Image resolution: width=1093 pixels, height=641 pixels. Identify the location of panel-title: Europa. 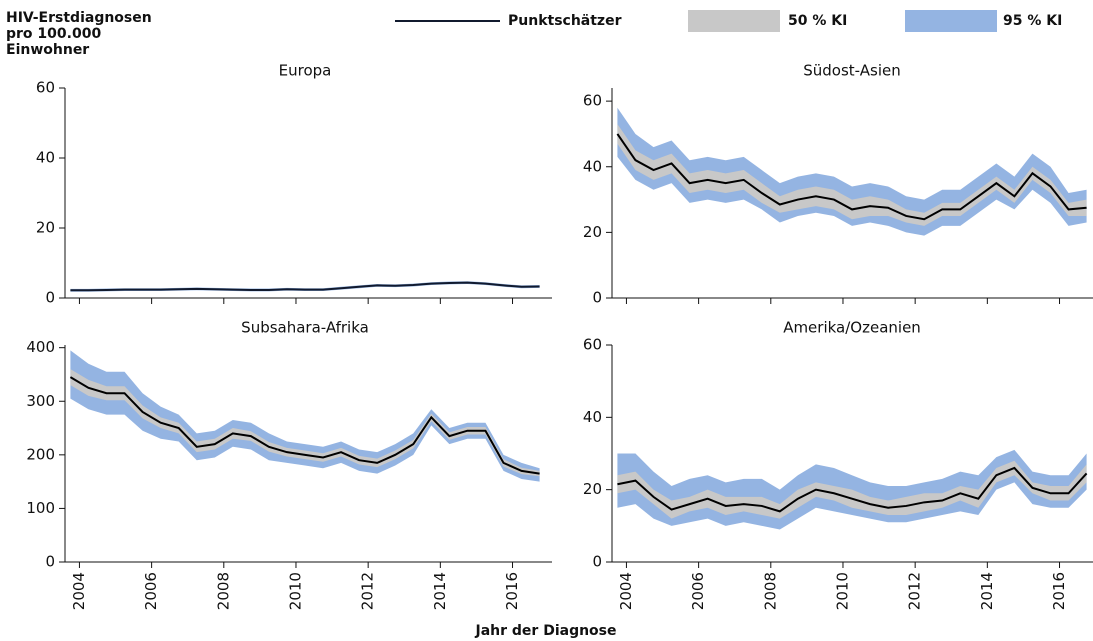
(305, 71).